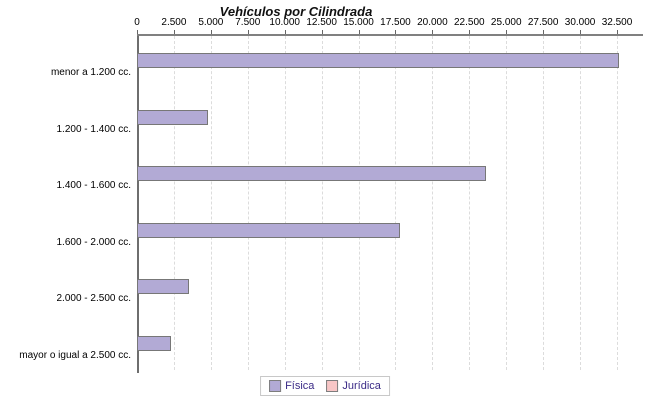 The width and height of the screenshot is (650, 400). Describe the element at coordinates (361, 386) in the screenshot. I see `legend-label: Jurídica` at that location.